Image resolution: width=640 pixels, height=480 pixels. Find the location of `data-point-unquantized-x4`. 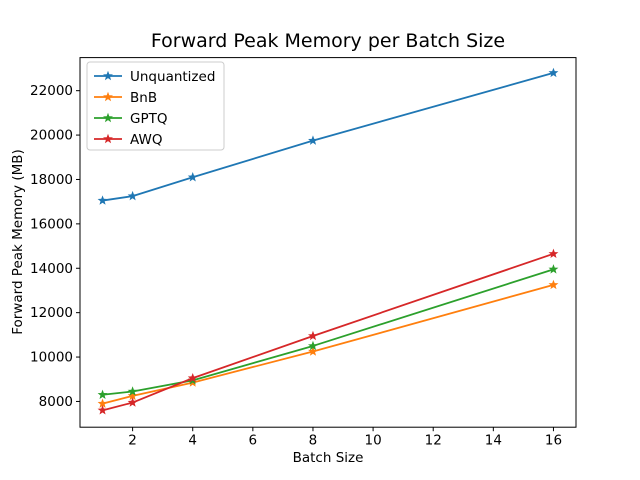

data-point-unquantized-x4 is located at coordinates (192, 177).